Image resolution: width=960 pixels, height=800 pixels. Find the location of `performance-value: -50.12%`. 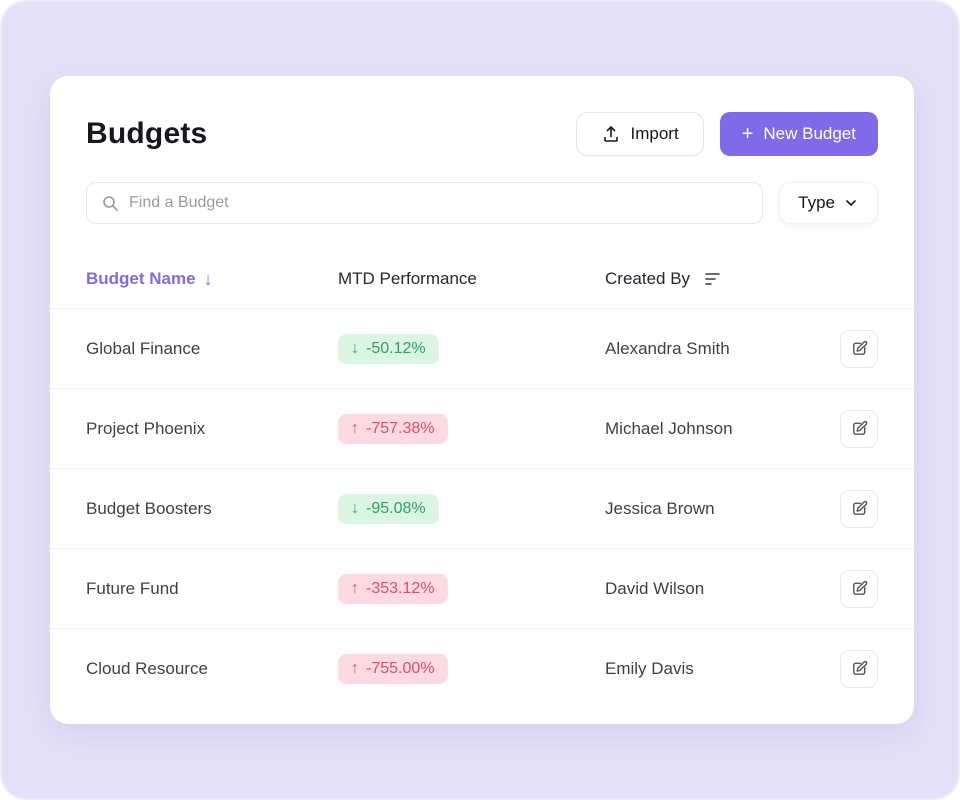

performance-value: -50.12% is located at coordinates (396, 348).